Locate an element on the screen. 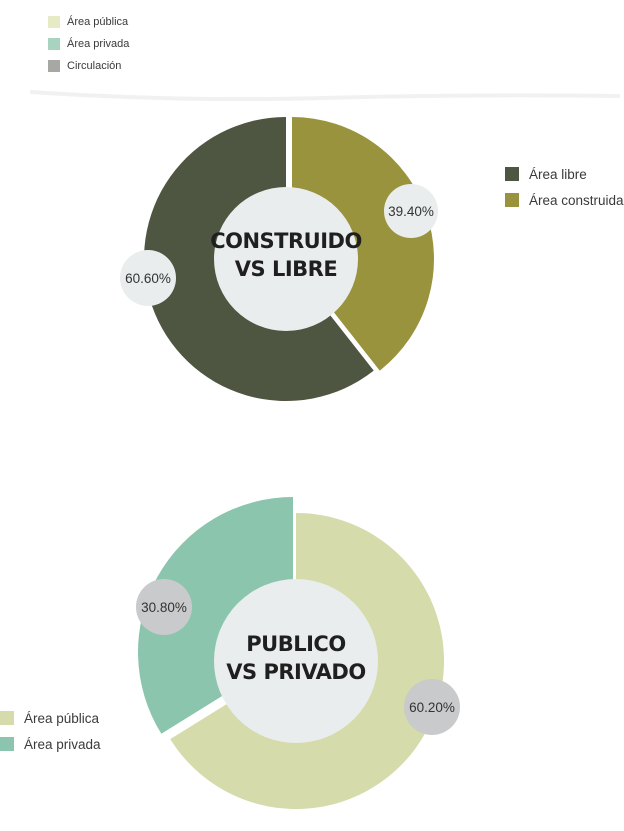 The height and width of the screenshot is (831, 624). legend-built-vs-free: Área libre Área construida is located at coordinates (564, 187).